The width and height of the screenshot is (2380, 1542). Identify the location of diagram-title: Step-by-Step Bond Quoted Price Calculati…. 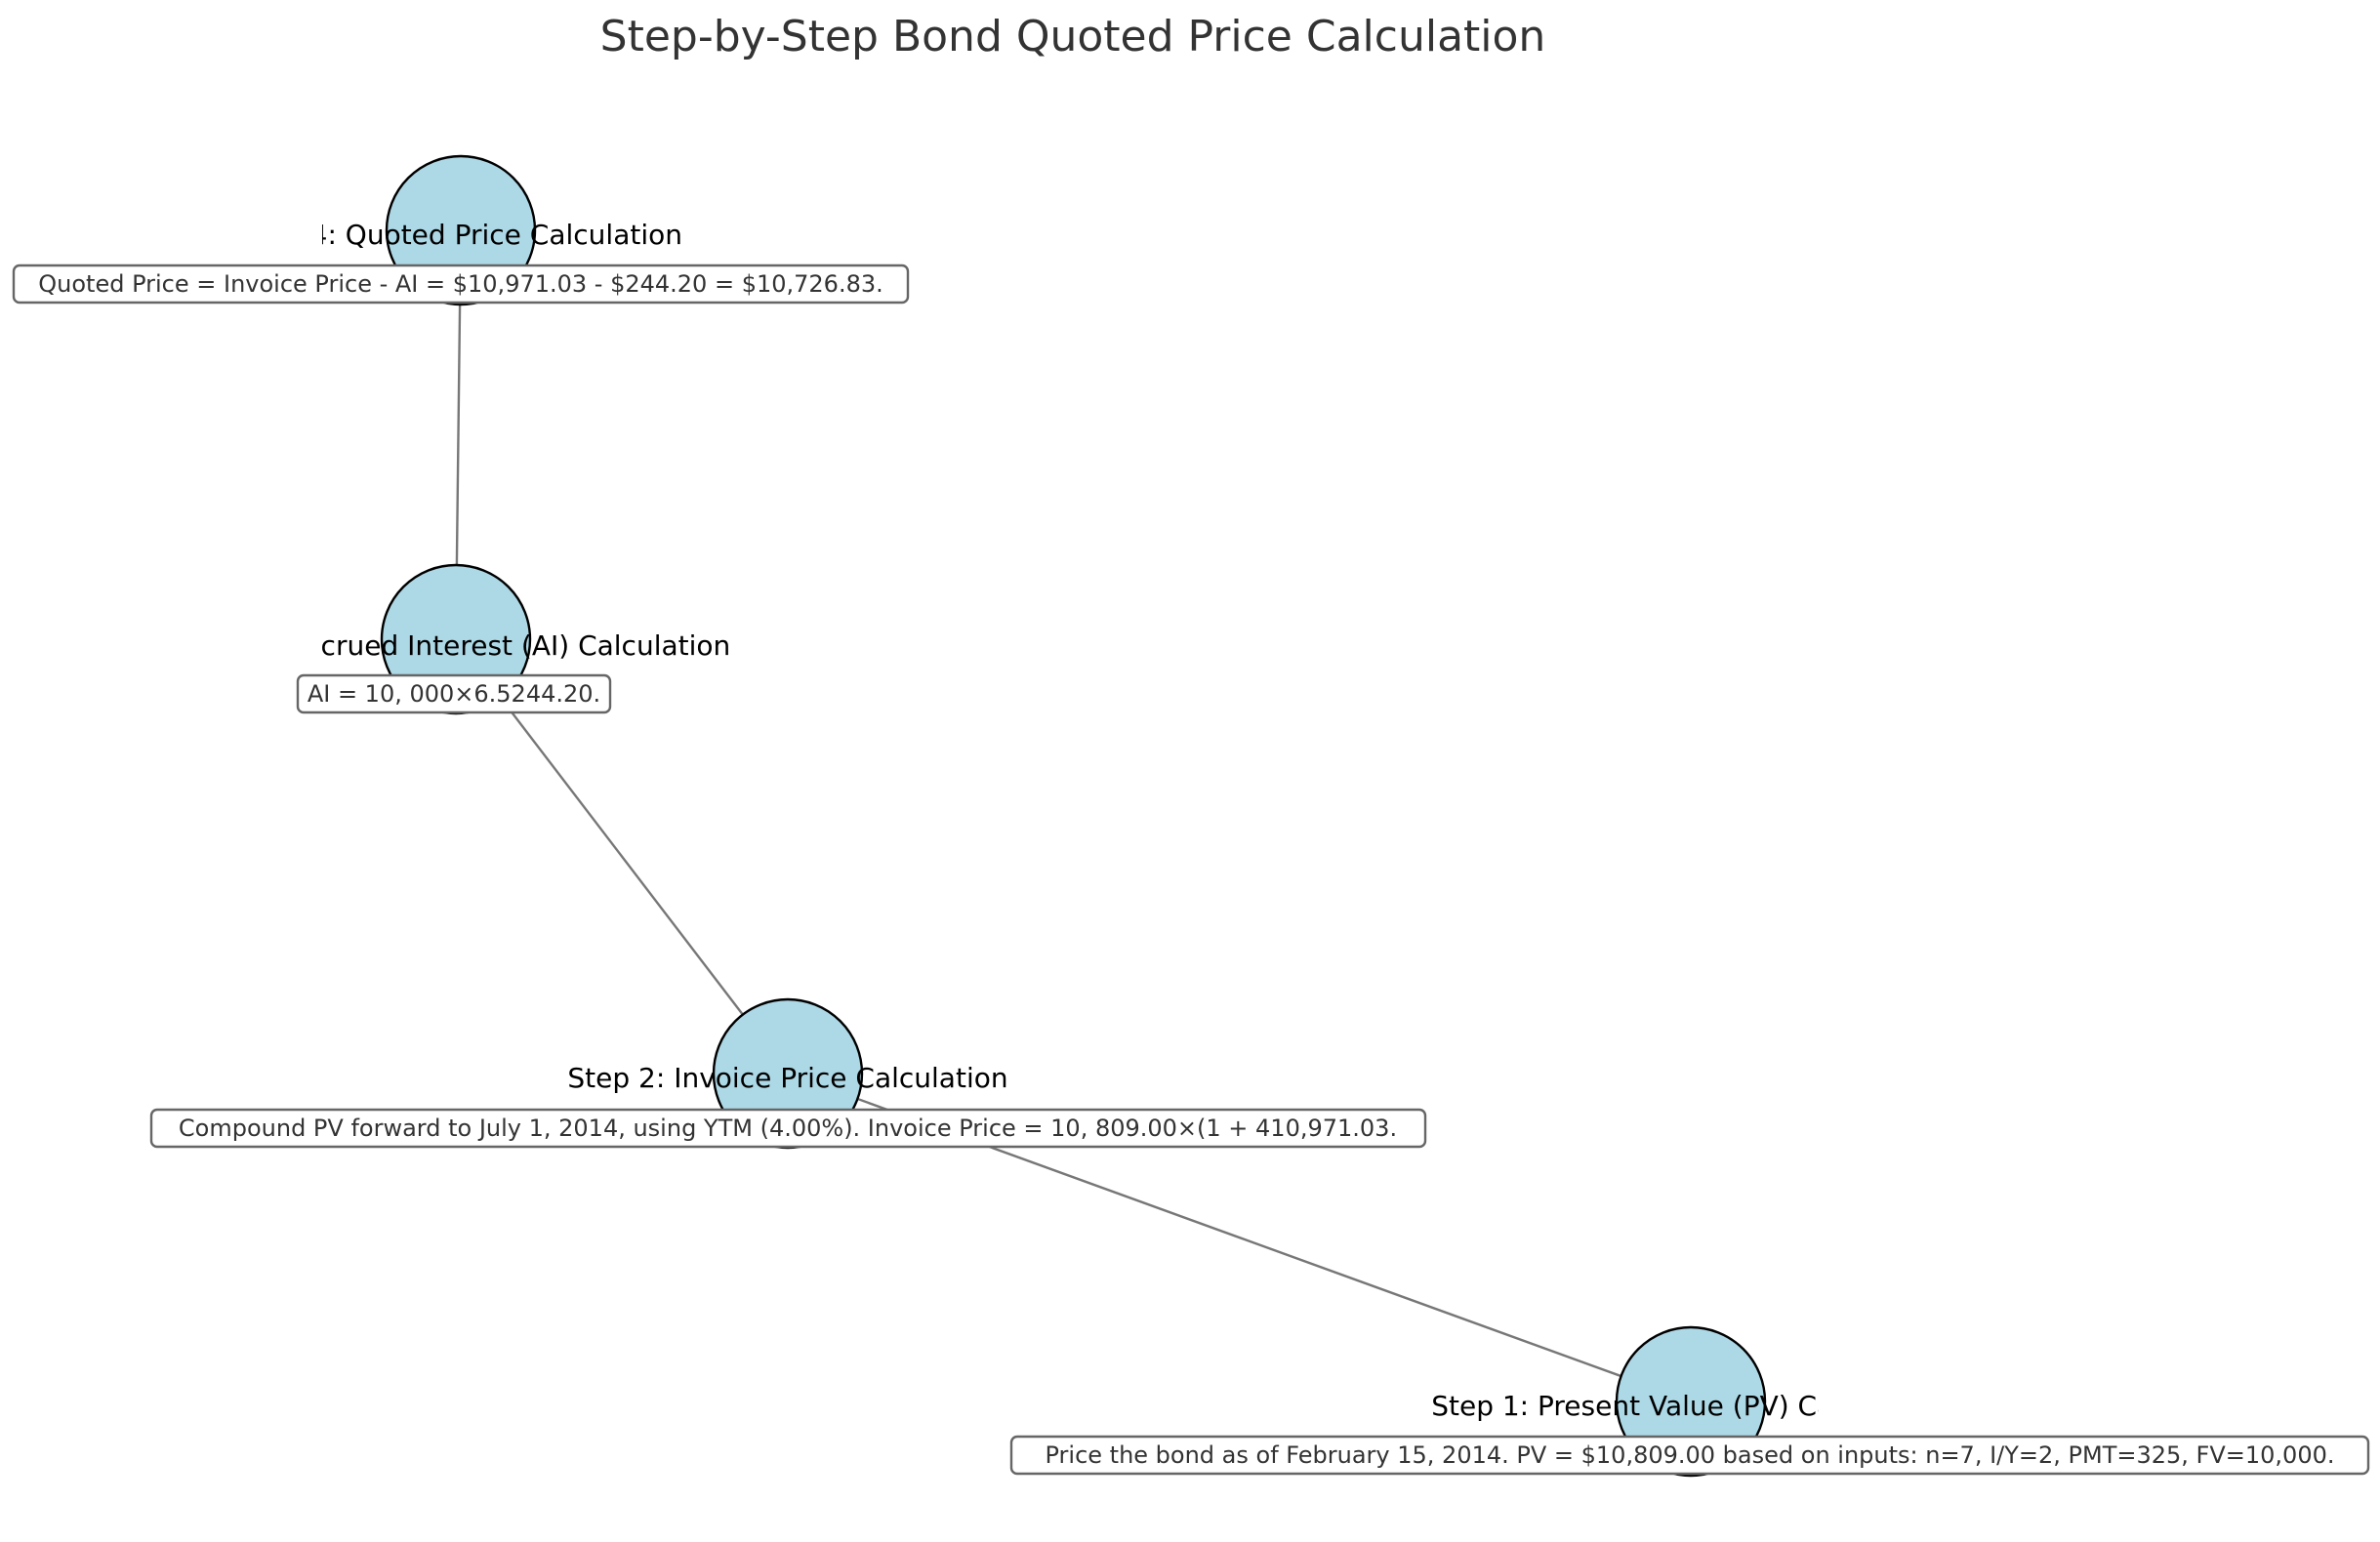
(1073, 36).